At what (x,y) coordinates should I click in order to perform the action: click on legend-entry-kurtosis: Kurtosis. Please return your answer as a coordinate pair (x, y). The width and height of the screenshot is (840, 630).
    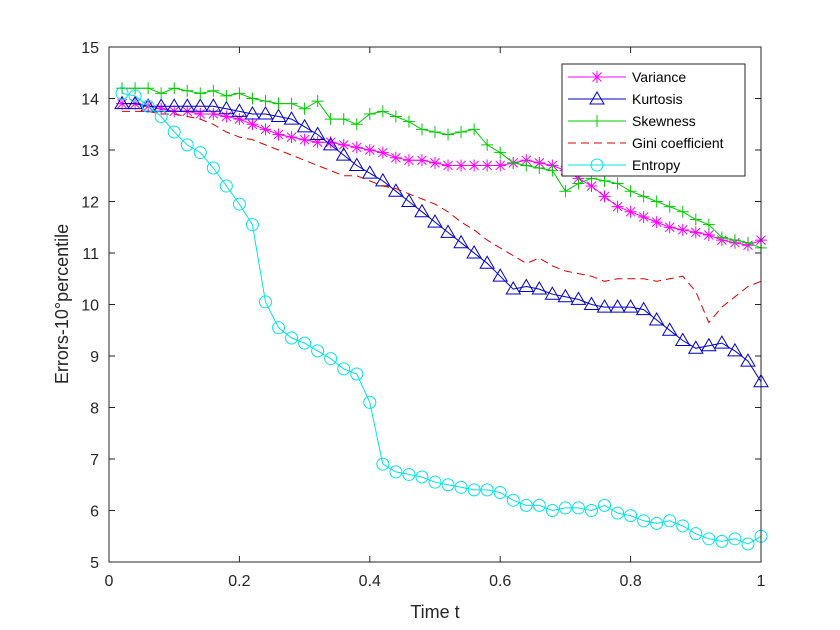
    Looking at the image, I should click on (625, 99).